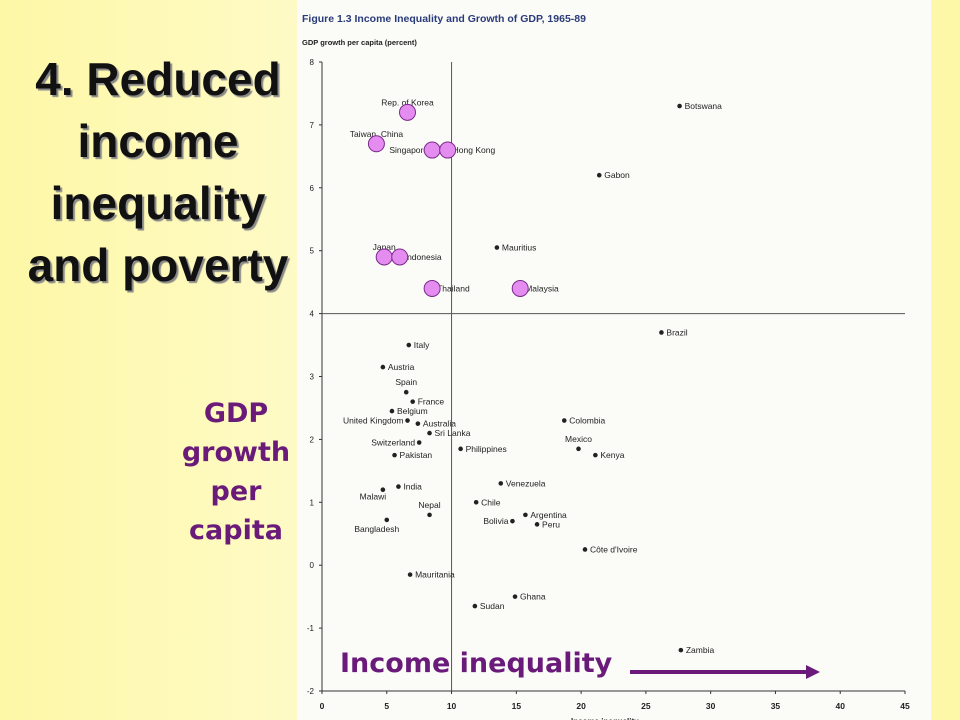 The image size is (960, 720). I want to click on point-label: Japan, so click(384, 247).